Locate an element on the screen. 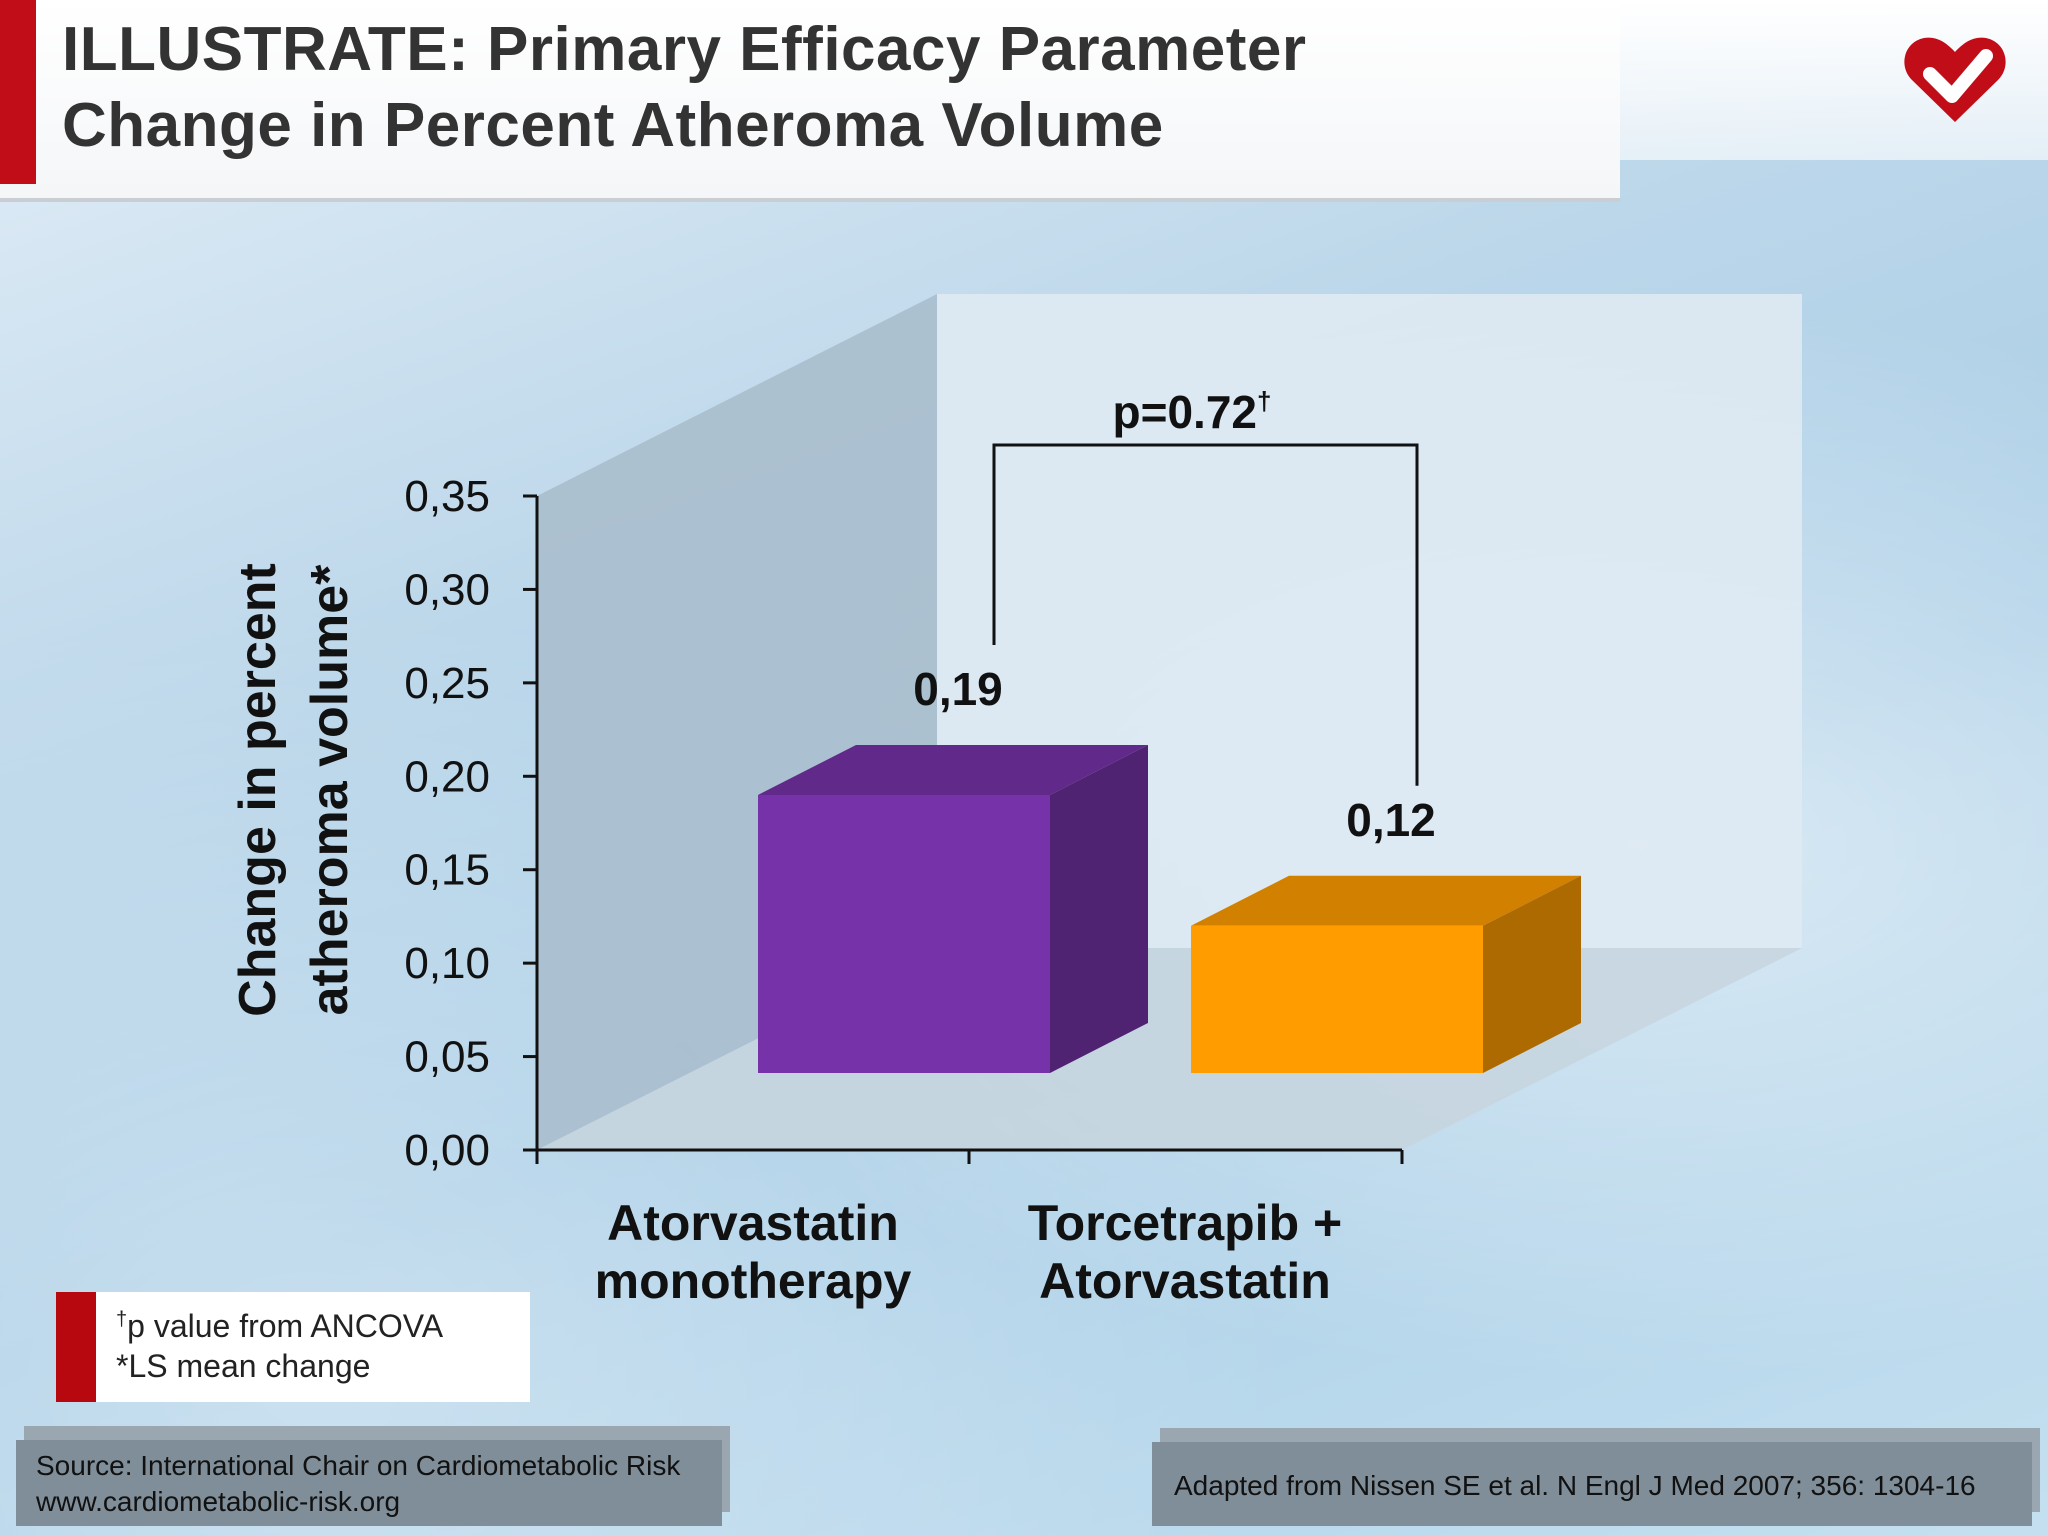 Image resolution: width=2048 pixels, height=1536 pixels. bar-2-front is located at coordinates (1337, 999).